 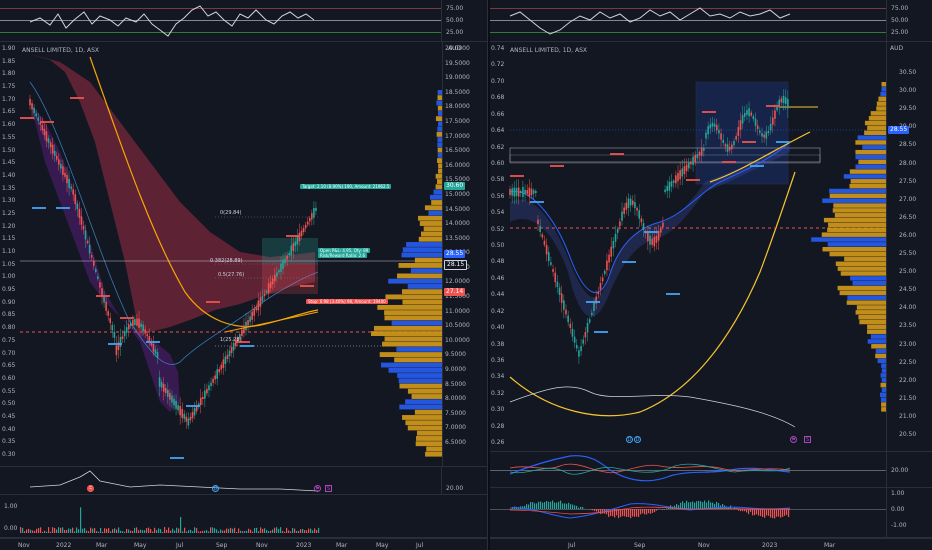 I want to click on left-oscillator-pane: 75.00 50.00 25.00, so click(x=243, y=21).